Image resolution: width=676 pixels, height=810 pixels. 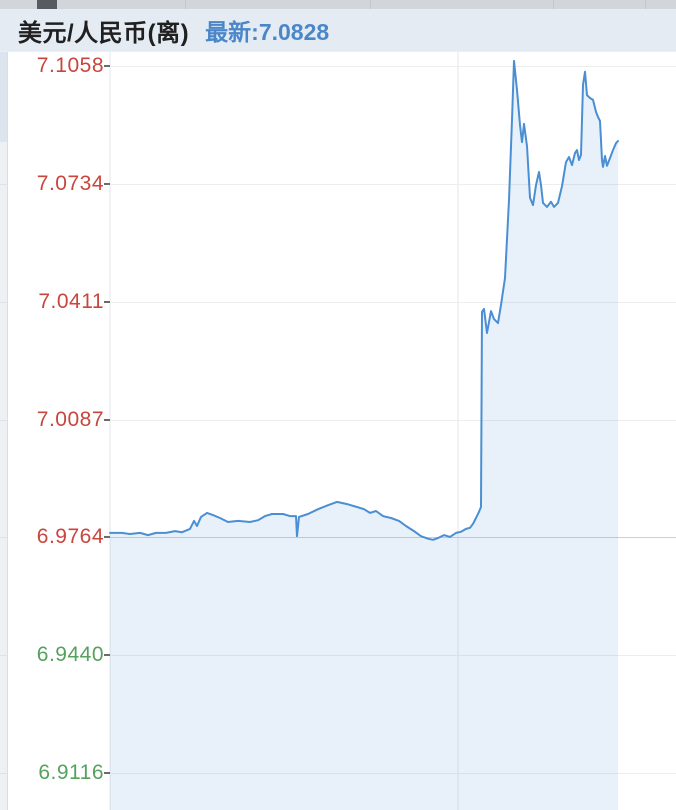 What do you see at coordinates (294, 32) in the screenshot?
I see `latest-value: 7.0828` at bounding box center [294, 32].